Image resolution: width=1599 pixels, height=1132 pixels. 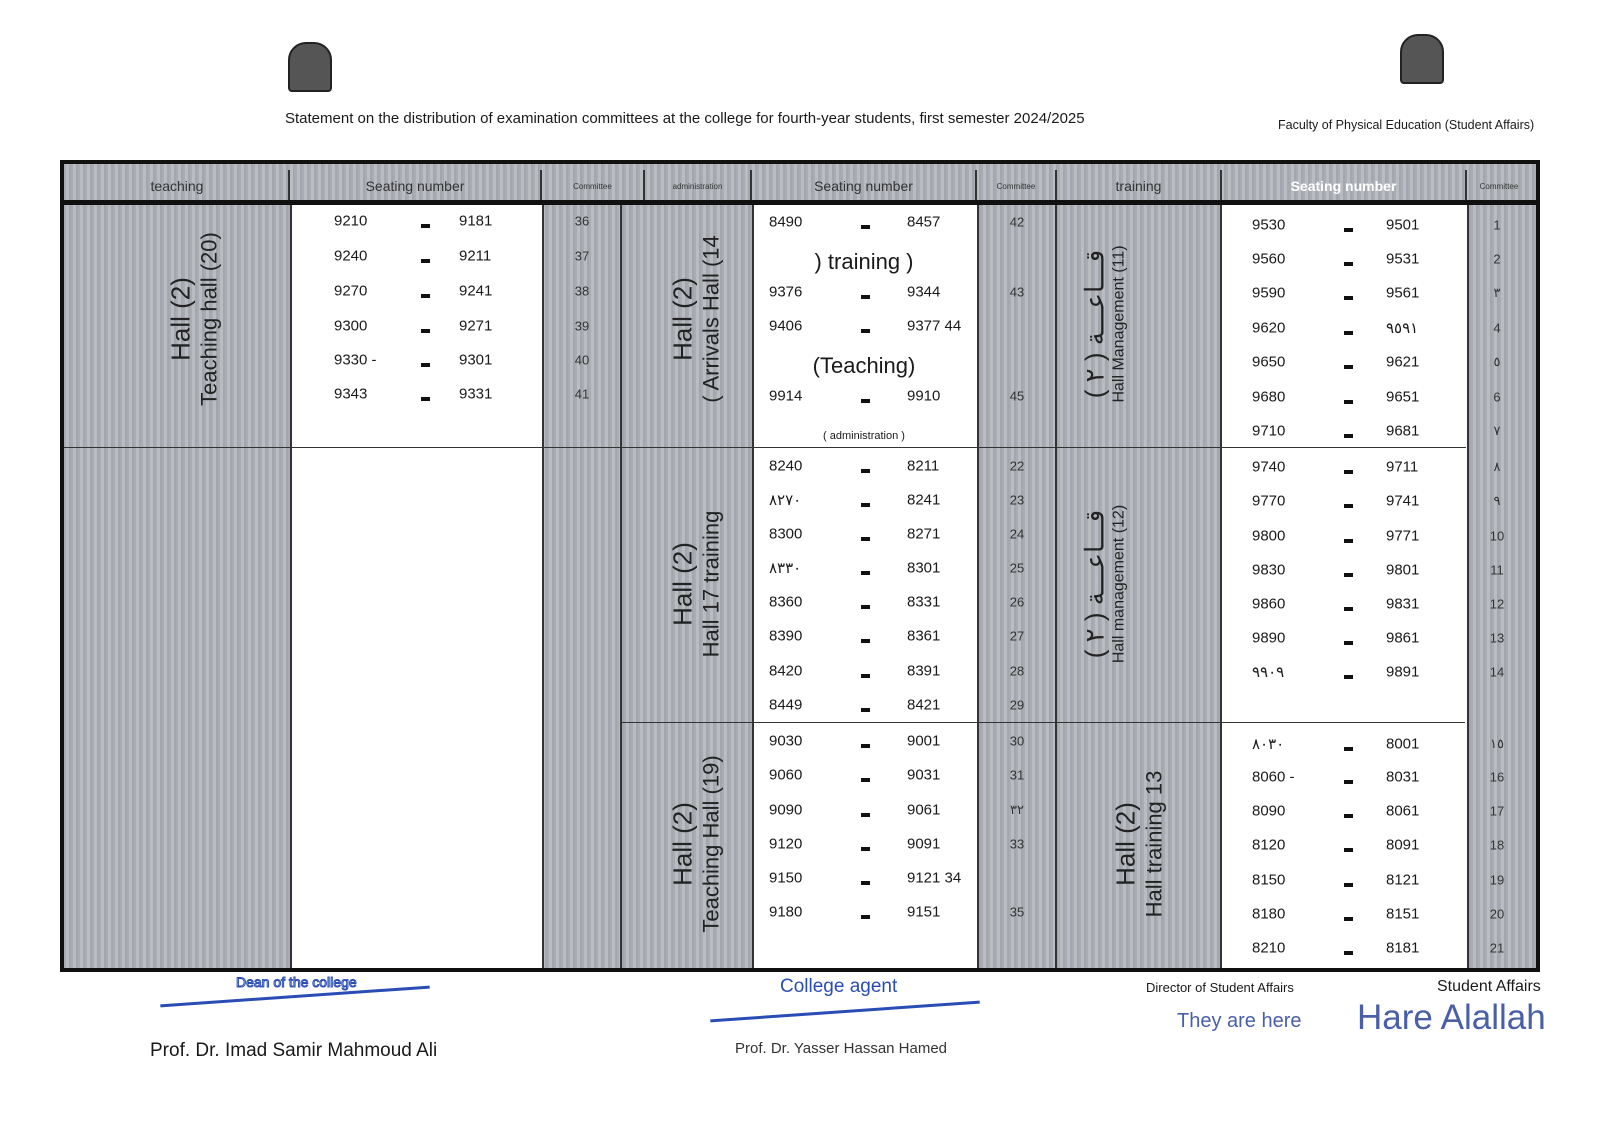 What do you see at coordinates (1017, 775) in the screenshot?
I see `committee-number: 31` at bounding box center [1017, 775].